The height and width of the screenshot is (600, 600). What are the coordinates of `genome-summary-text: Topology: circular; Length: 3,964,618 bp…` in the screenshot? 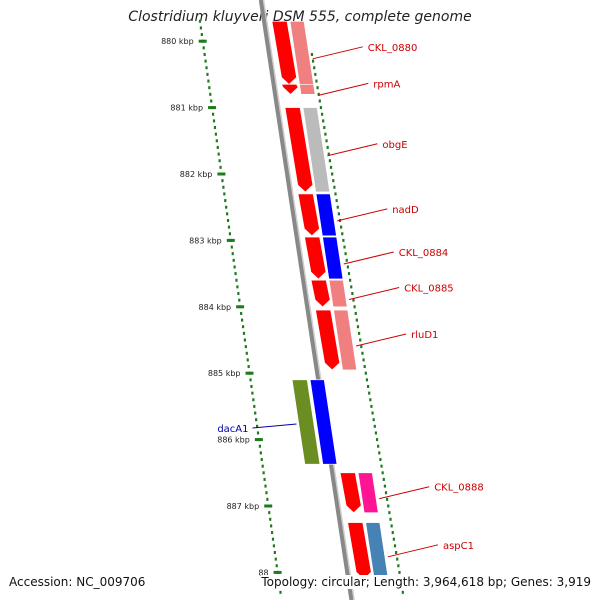 It's located at (426, 582).